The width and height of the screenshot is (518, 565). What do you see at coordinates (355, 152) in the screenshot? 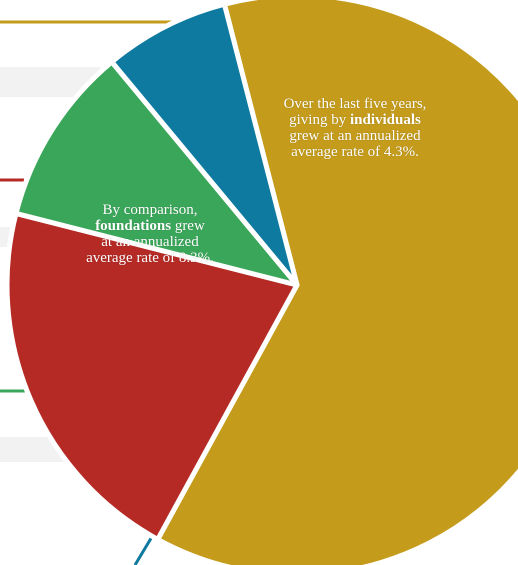
I see `annotation-individuals-line4: average rate of 4.3%.` at bounding box center [355, 152].